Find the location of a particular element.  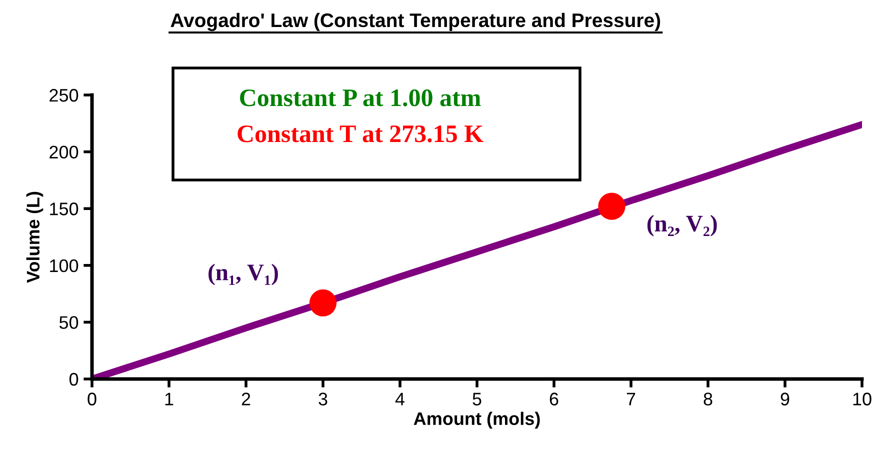

x-axis-title: Amount (mols) is located at coordinates (477, 420).